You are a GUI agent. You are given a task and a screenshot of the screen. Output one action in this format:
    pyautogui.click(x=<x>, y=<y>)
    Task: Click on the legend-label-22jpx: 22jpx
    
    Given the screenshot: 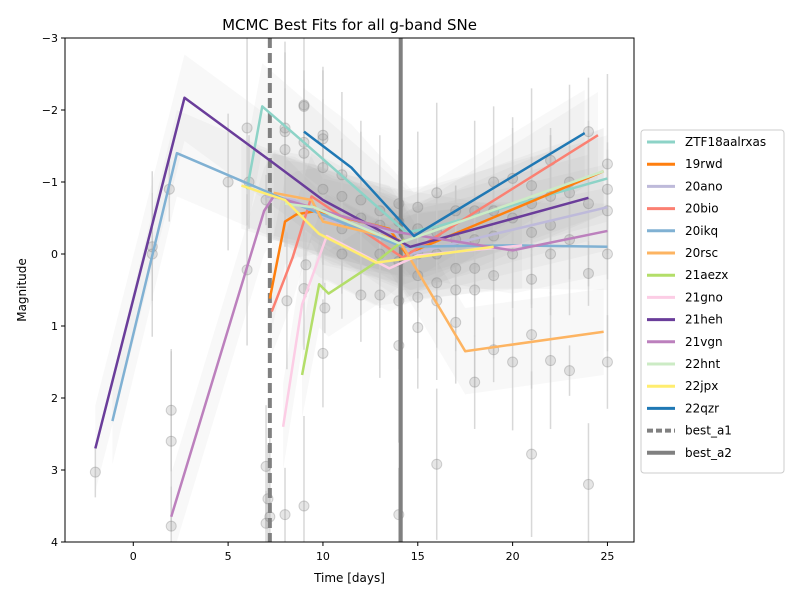 What is the action you would take?
    pyautogui.click(x=701, y=386)
    